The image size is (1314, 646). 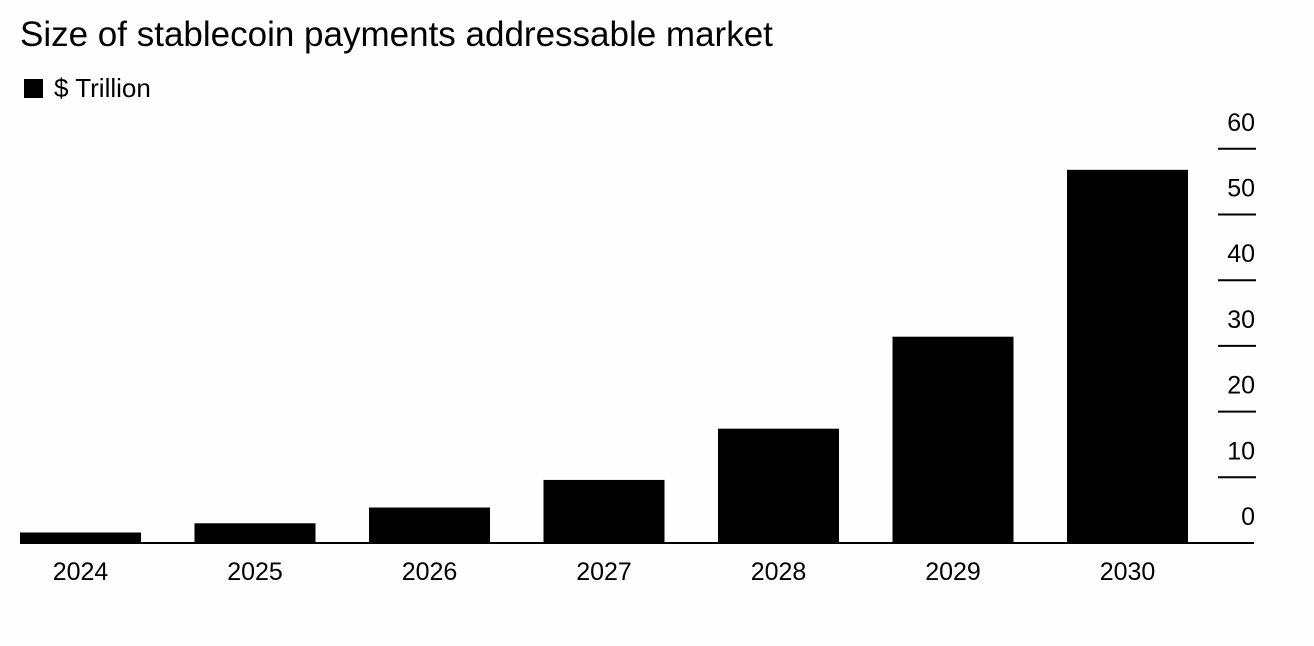 What do you see at coordinates (430, 572) in the screenshot?
I see `x-tick-label: 2026` at bounding box center [430, 572].